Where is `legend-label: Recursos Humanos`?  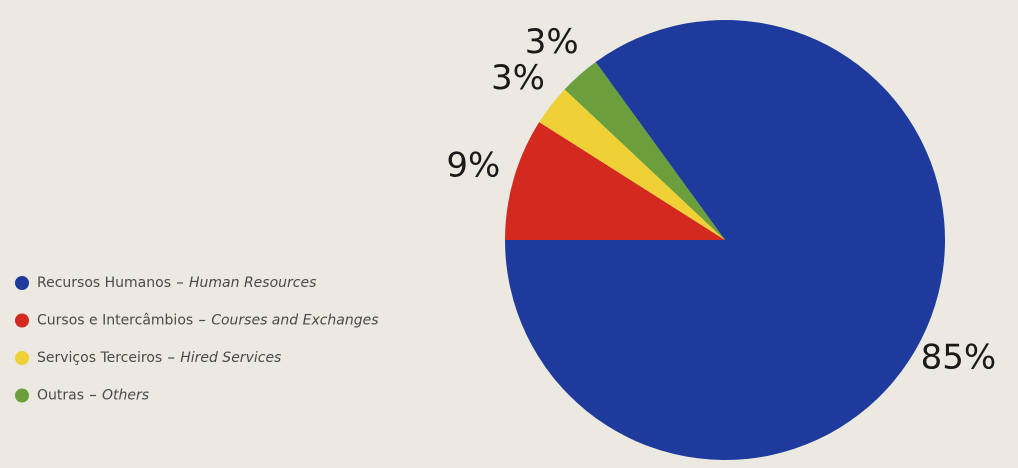
legend-label: Recursos Humanos is located at coordinates (104, 283).